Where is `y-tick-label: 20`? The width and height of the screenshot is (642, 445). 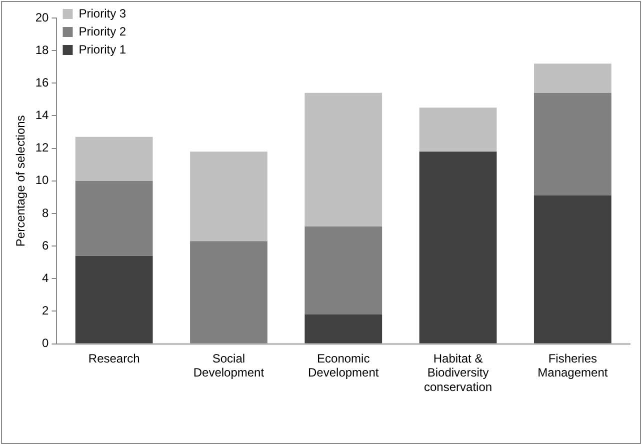 y-tick-label: 20 is located at coordinates (42, 17).